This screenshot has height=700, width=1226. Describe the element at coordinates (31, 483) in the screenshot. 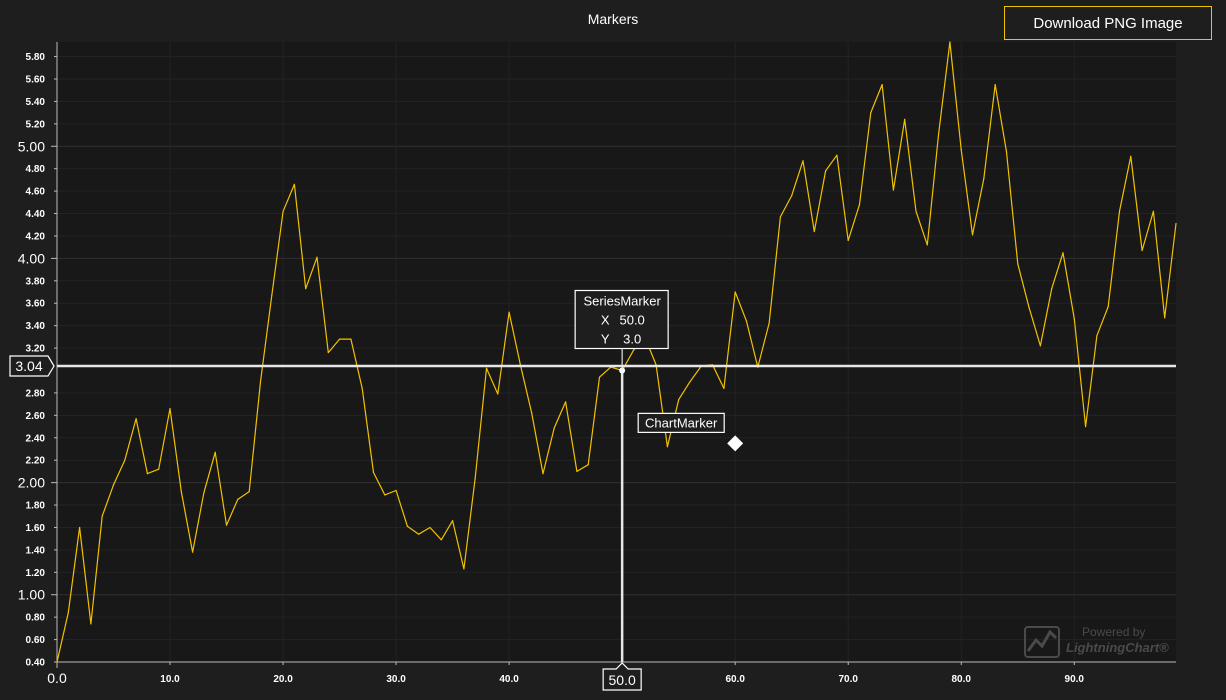

I see `y-tick-label: 2.00` at that location.